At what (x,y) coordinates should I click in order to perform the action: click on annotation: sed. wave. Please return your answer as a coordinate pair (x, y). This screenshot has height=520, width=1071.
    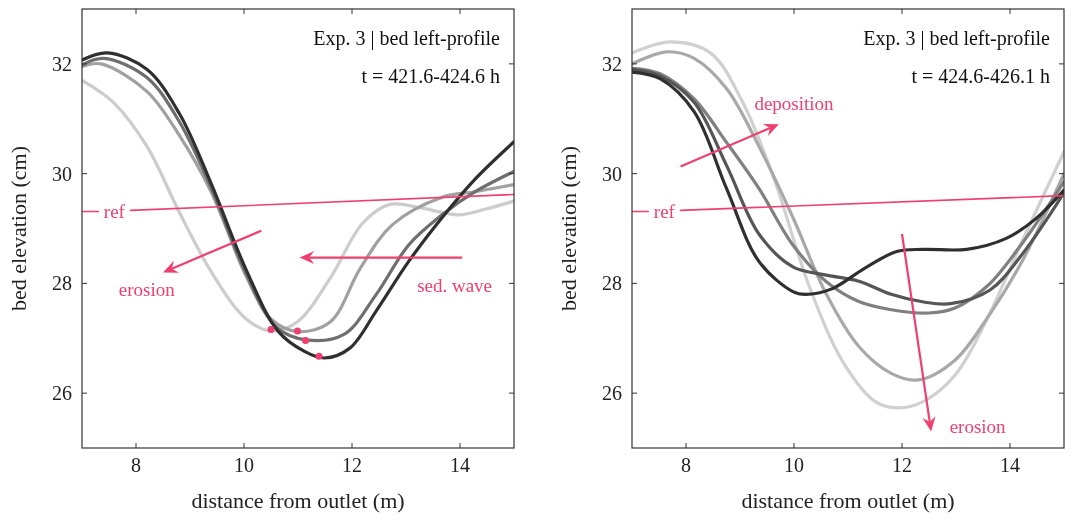
    Looking at the image, I should click on (455, 286).